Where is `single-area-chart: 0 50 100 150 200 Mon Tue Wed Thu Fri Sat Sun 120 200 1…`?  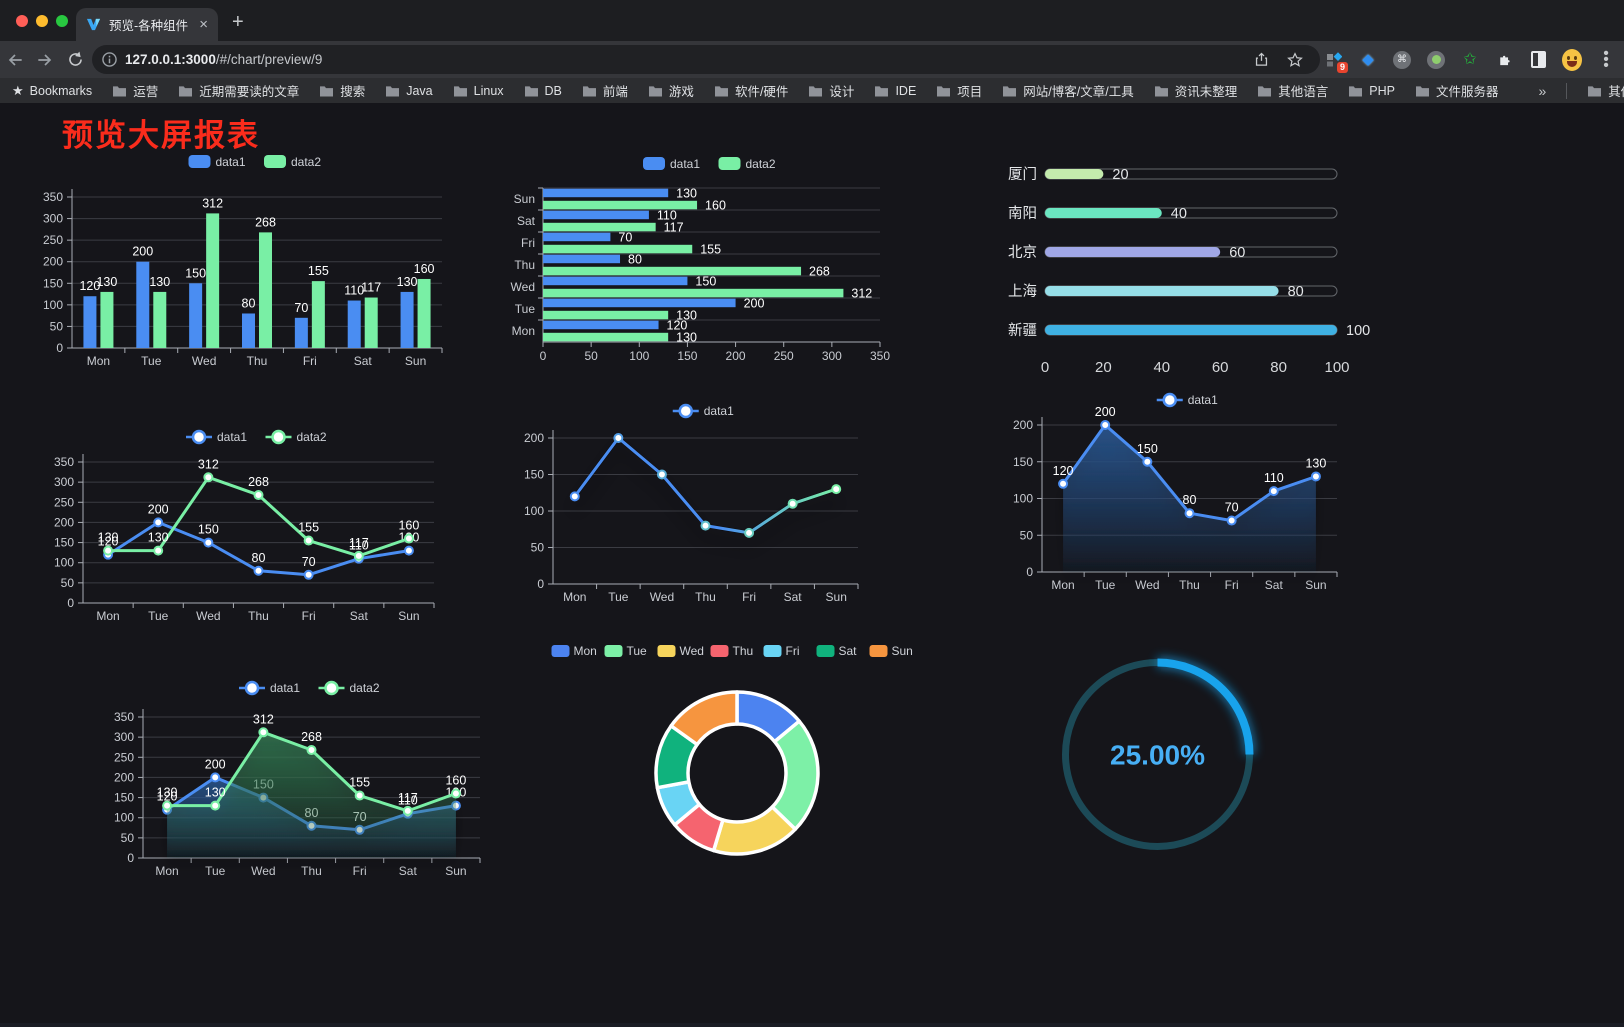 single-area-chart: 0 50 100 150 200 Mon Tue Wed Thu Fri Sat Sun 120 200 1… is located at coordinates (1169, 493).